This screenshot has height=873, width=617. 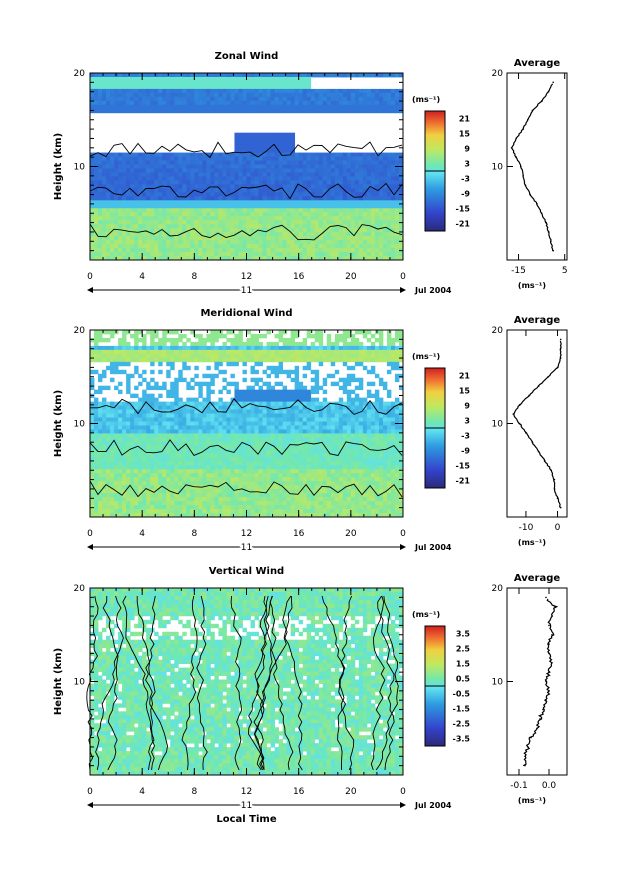 I want to click on panel-title: Zonal Wind, so click(x=247, y=56).